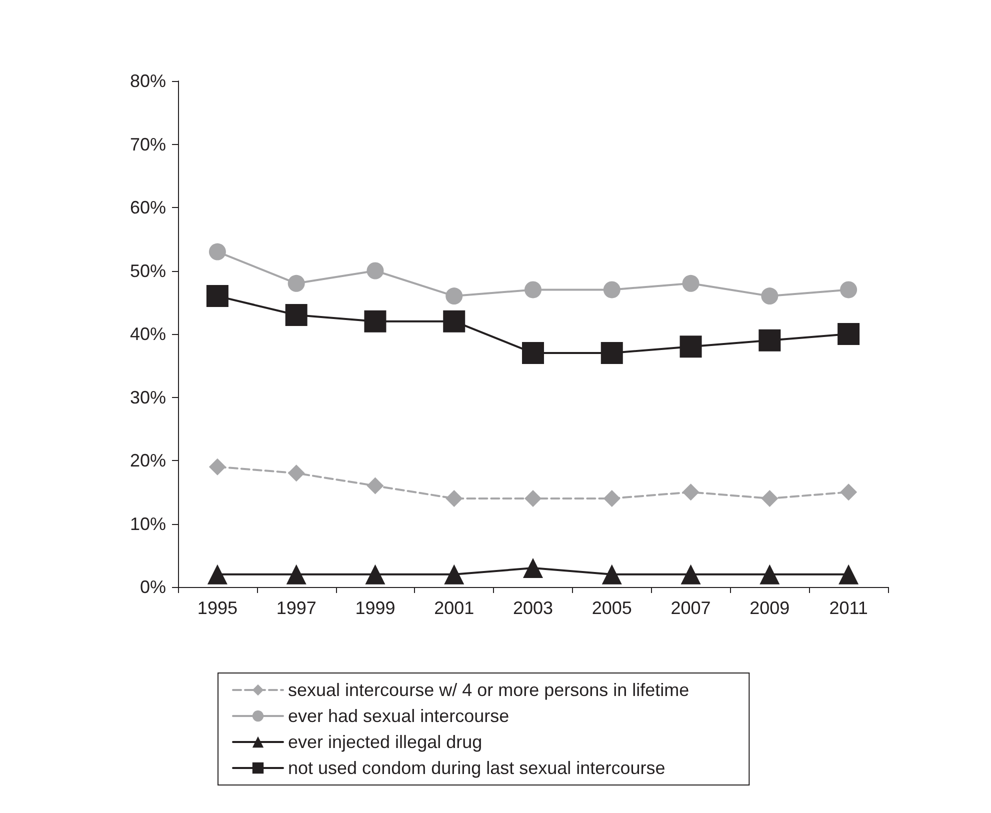 This screenshot has width=991, height=813. What do you see at coordinates (385, 742) in the screenshot?
I see `legend-label: ever injected illegal drug` at bounding box center [385, 742].